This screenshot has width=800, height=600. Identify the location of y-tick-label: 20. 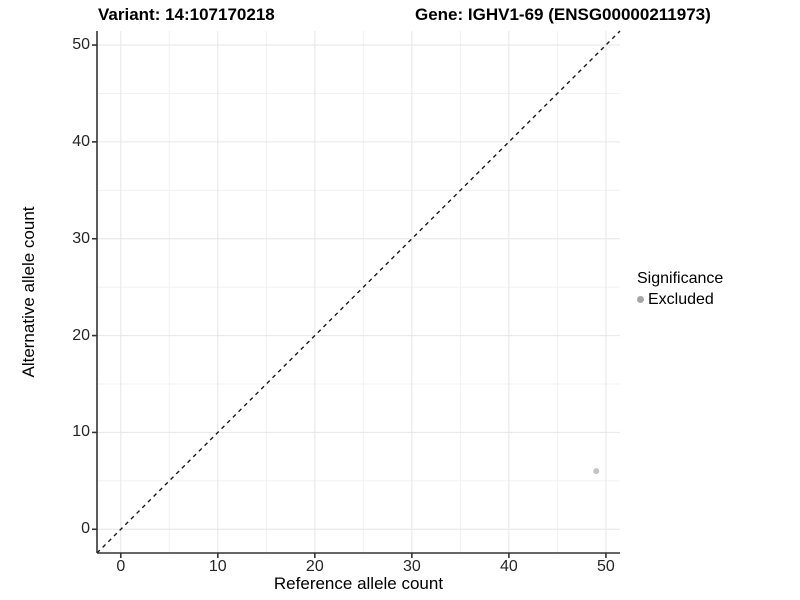
(81, 335).